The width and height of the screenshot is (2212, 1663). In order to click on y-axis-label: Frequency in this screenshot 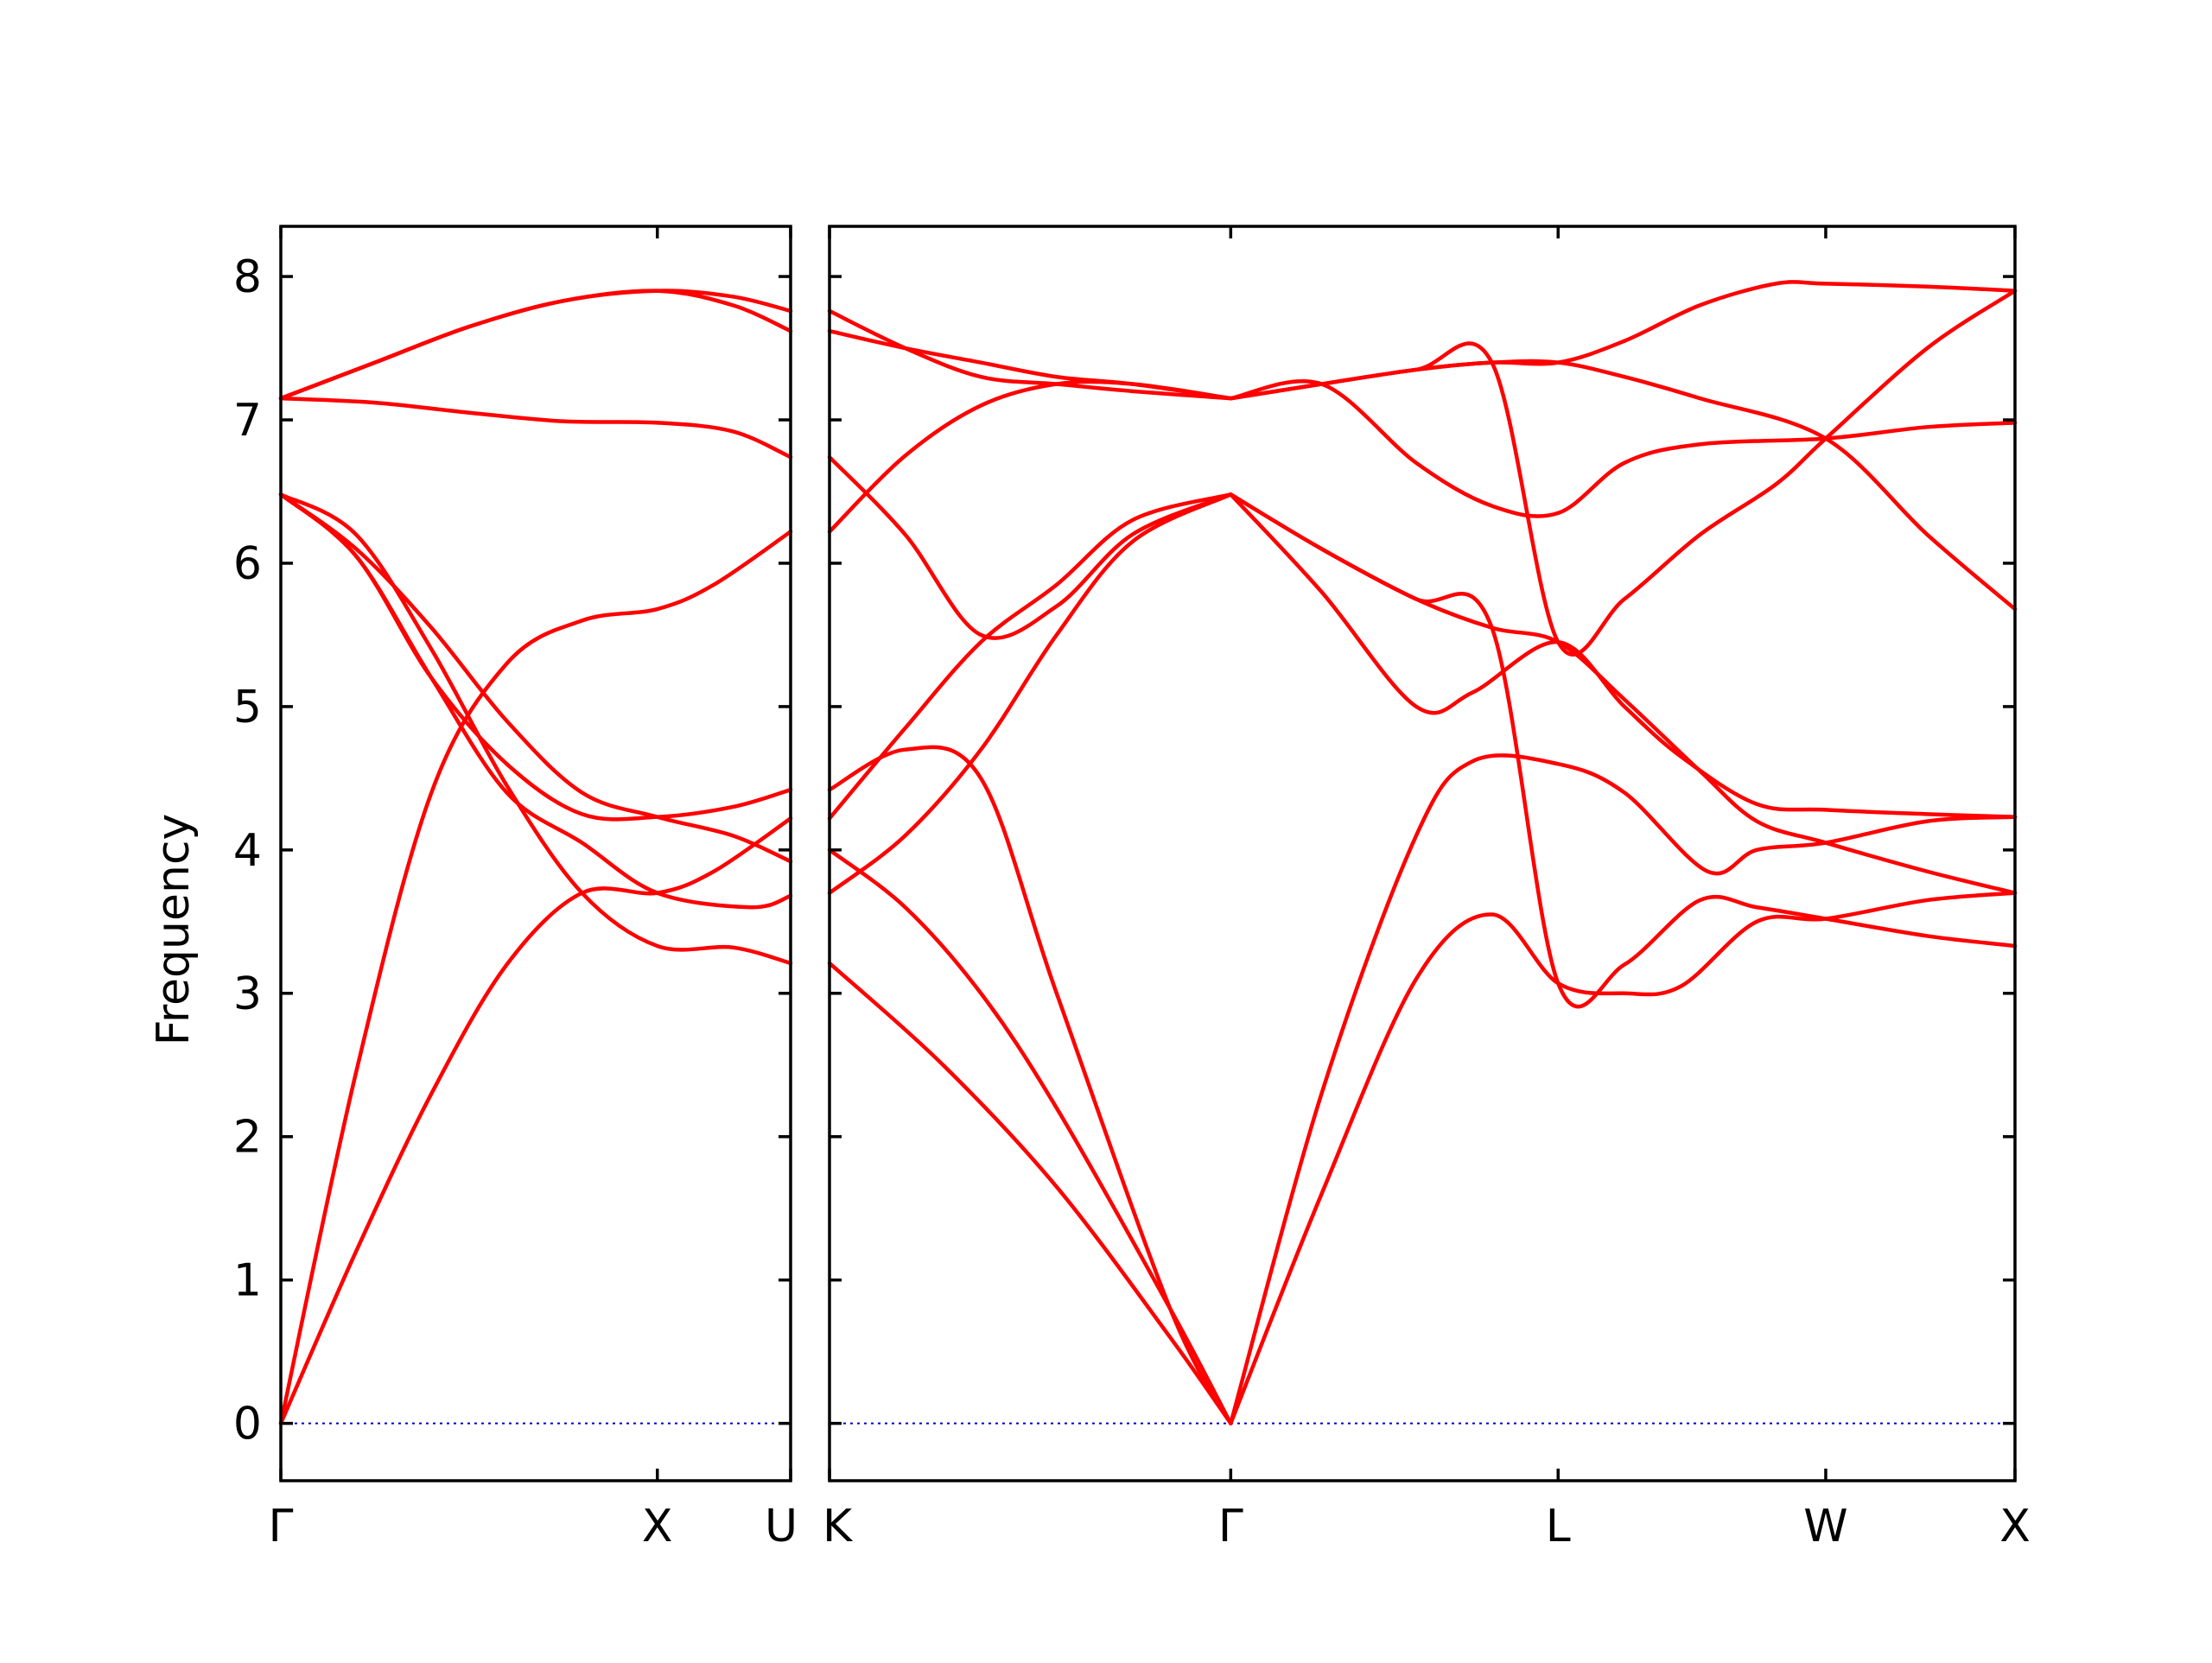, I will do `click(174, 930)`.